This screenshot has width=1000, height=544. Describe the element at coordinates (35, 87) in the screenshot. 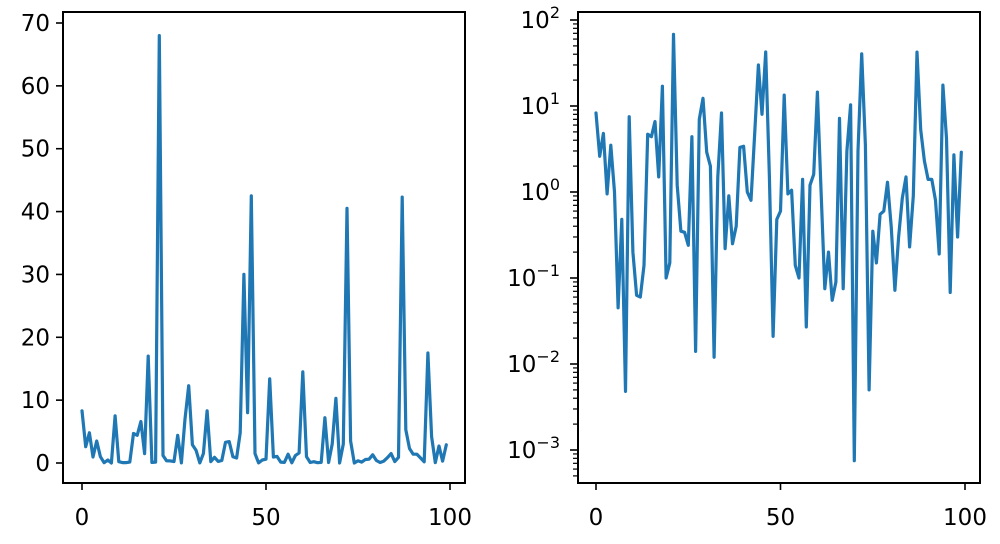

I see `y-tick-label: 60` at that location.